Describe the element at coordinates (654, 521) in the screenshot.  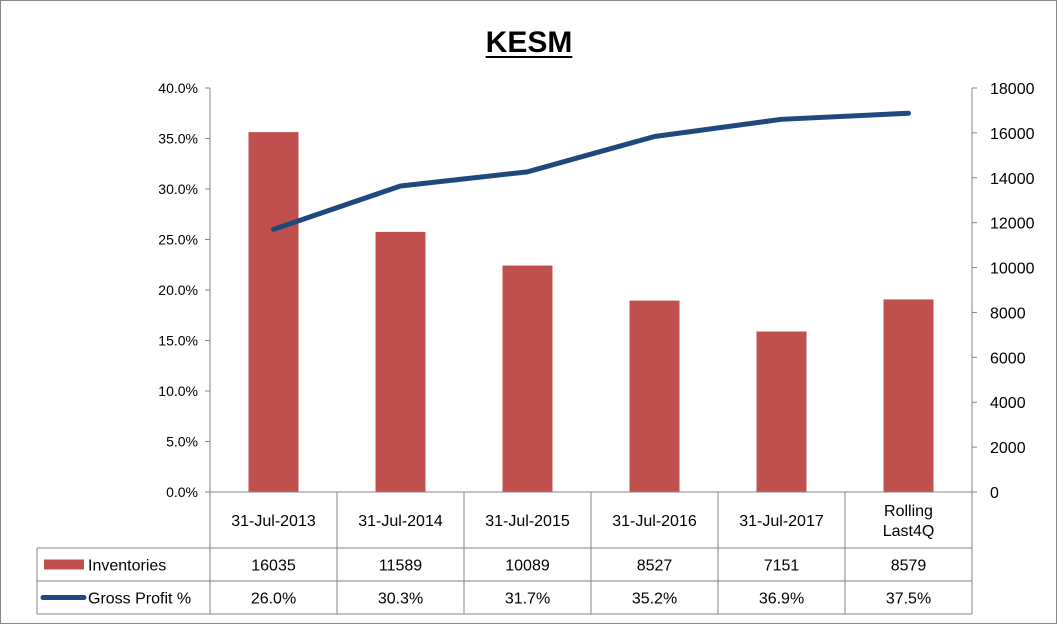
I see `category-label: 31-Jul-2016` at that location.